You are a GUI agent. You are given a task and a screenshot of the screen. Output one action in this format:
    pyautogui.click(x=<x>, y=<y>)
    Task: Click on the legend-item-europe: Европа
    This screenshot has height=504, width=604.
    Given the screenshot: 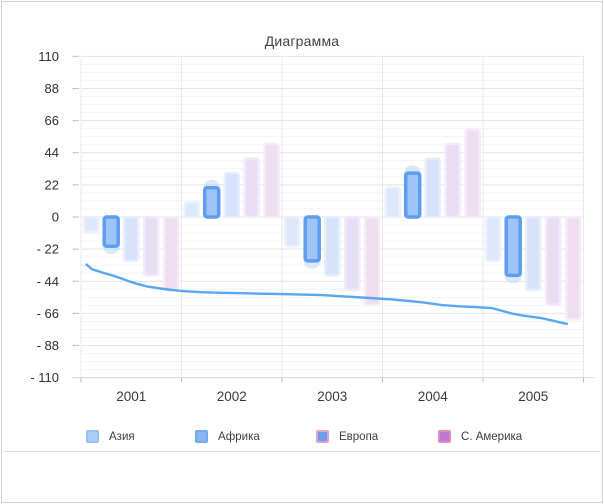 What is the action you would take?
    pyautogui.click(x=347, y=436)
    